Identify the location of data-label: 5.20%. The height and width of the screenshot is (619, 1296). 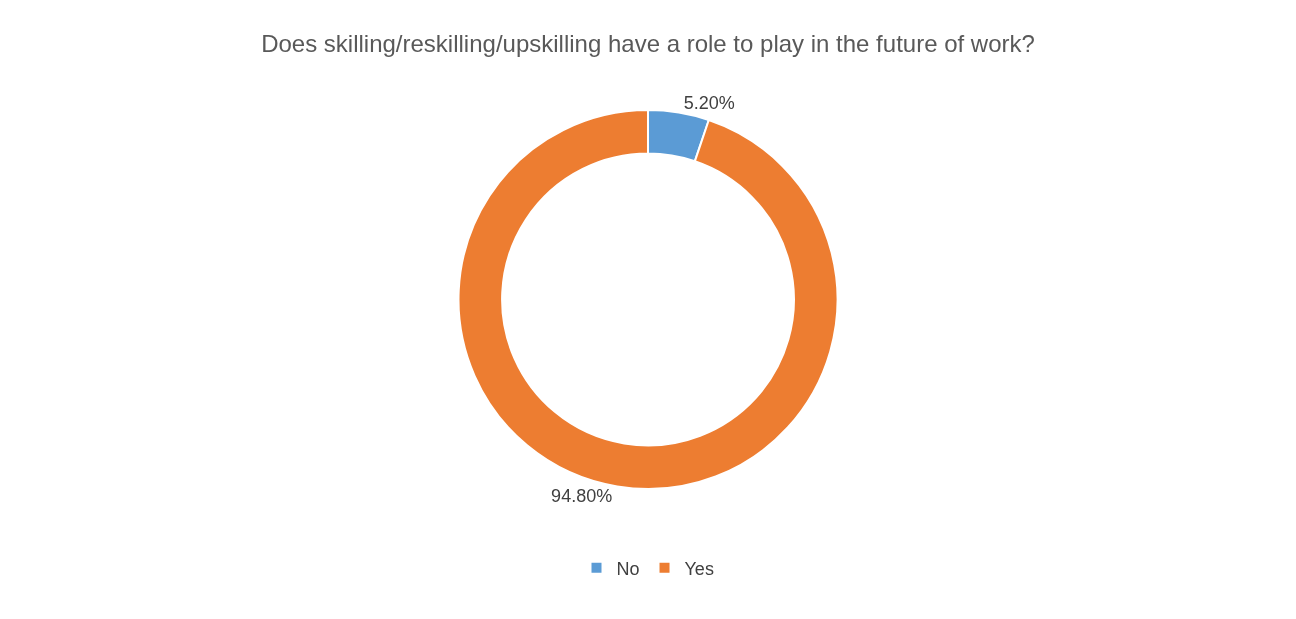
(709, 102).